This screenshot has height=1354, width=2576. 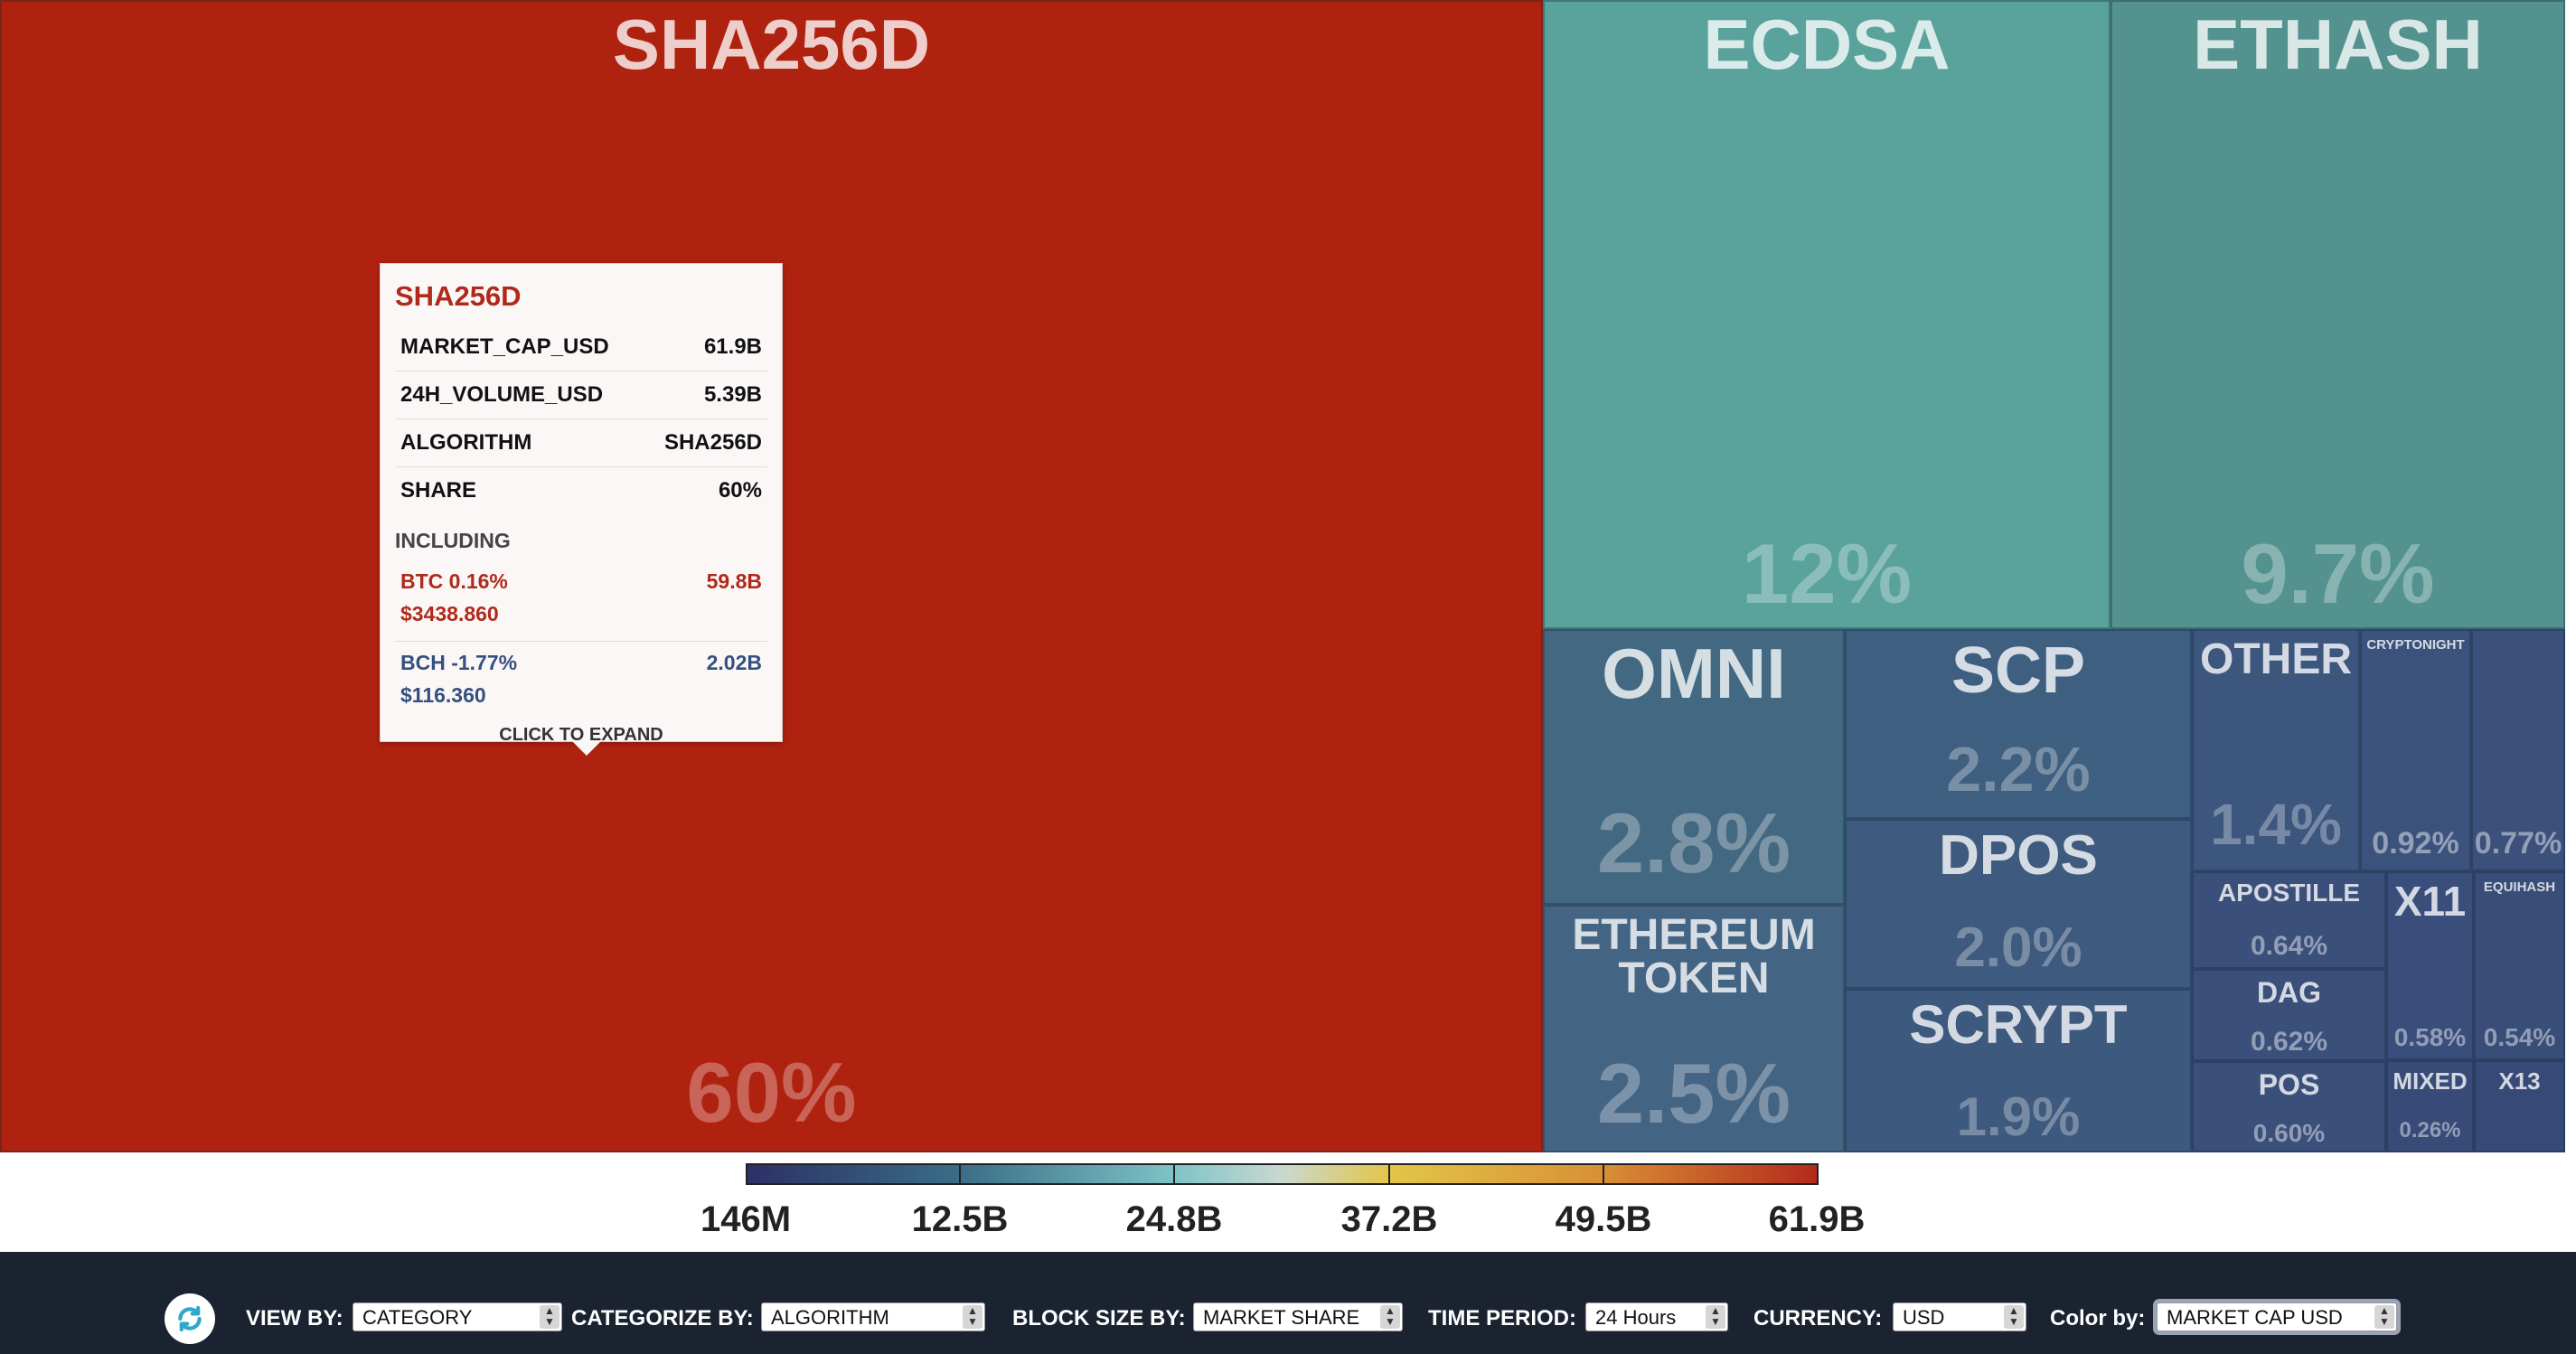 What do you see at coordinates (2255, 1317) in the screenshot?
I see `color-by-value: MARKET CAP USD` at bounding box center [2255, 1317].